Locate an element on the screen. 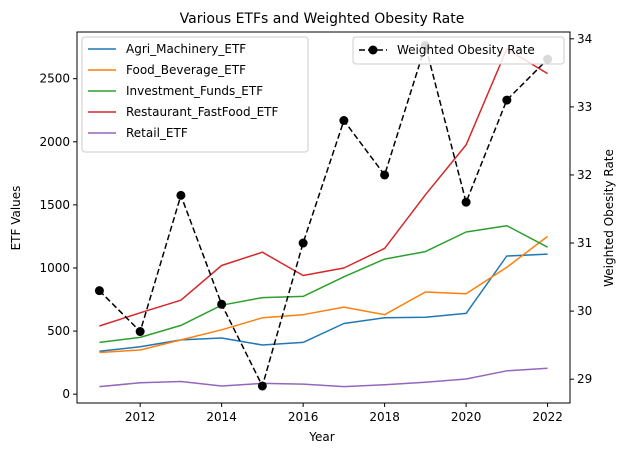  y2-tick-label: 34 is located at coordinates (584, 39).